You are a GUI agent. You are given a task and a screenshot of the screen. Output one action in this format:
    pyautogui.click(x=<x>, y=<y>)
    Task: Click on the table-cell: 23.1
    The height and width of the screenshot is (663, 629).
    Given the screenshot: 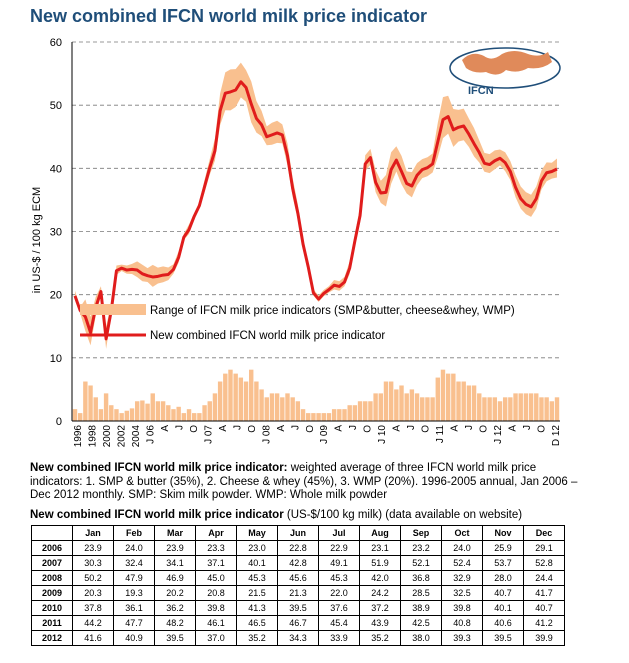 What is the action you would take?
    pyautogui.click(x=380, y=548)
    